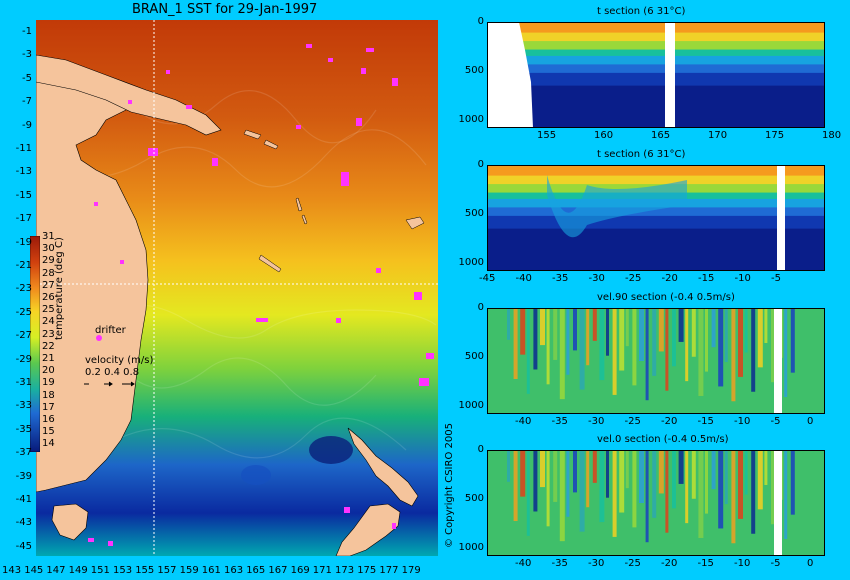  I want to click on colorbar-tick-label: 29, so click(48, 261).